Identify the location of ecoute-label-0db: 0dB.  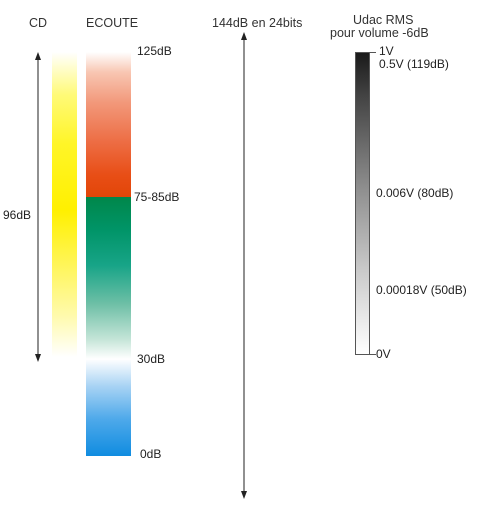
(151, 454).